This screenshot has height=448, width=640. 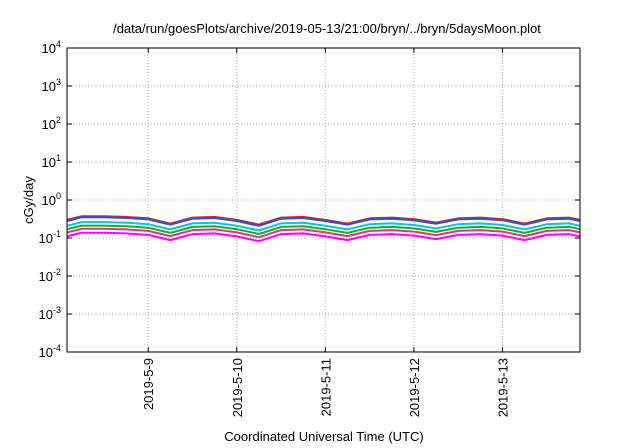 I want to click on y-tick-label: 10¹, so click(x=51, y=161).